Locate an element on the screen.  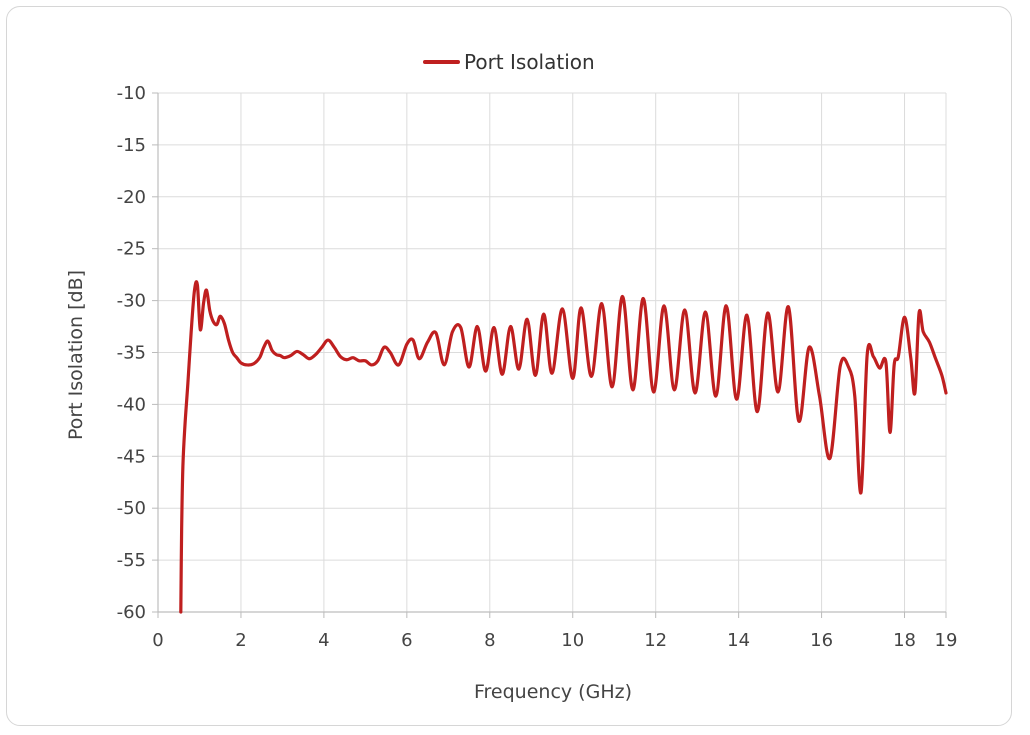
legend-label: Port Isolation is located at coordinates (529, 62).